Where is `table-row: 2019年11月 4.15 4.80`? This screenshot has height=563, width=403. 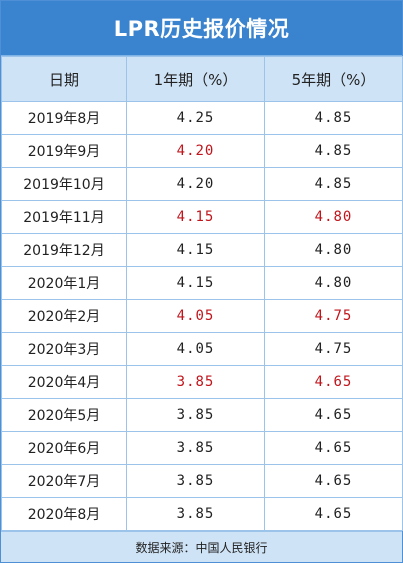 table-row: 2019年11月 4.15 4.80 is located at coordinates (202, 217).